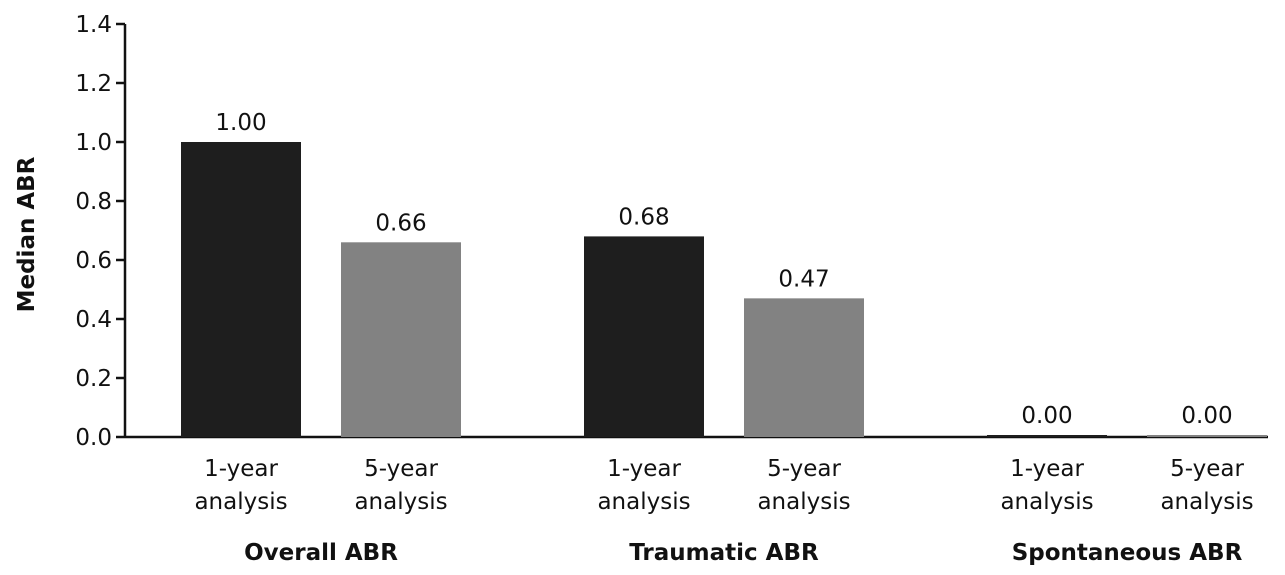  Describe the element at coordinates (93, 202) in the screenshot. I see `y-tick-label: 0.8` at that location.